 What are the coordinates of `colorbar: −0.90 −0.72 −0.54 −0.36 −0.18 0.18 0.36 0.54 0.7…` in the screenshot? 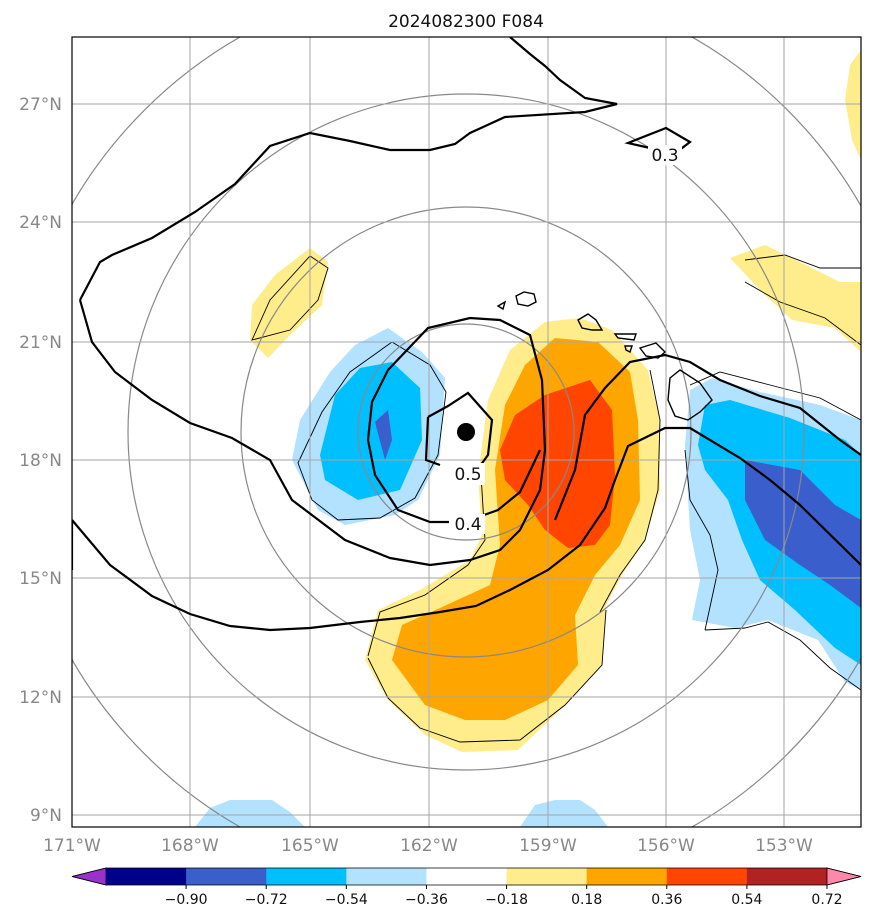 It's located at (466, 887).